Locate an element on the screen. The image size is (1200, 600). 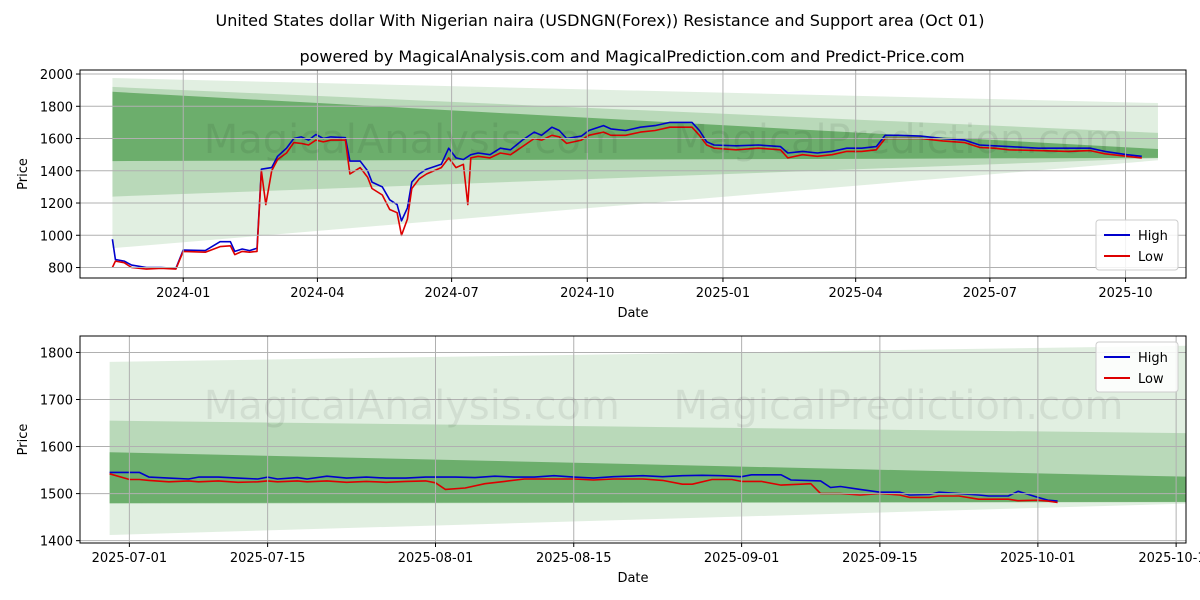
y-tick-label: 1200 is located at coordinates (56, 204).